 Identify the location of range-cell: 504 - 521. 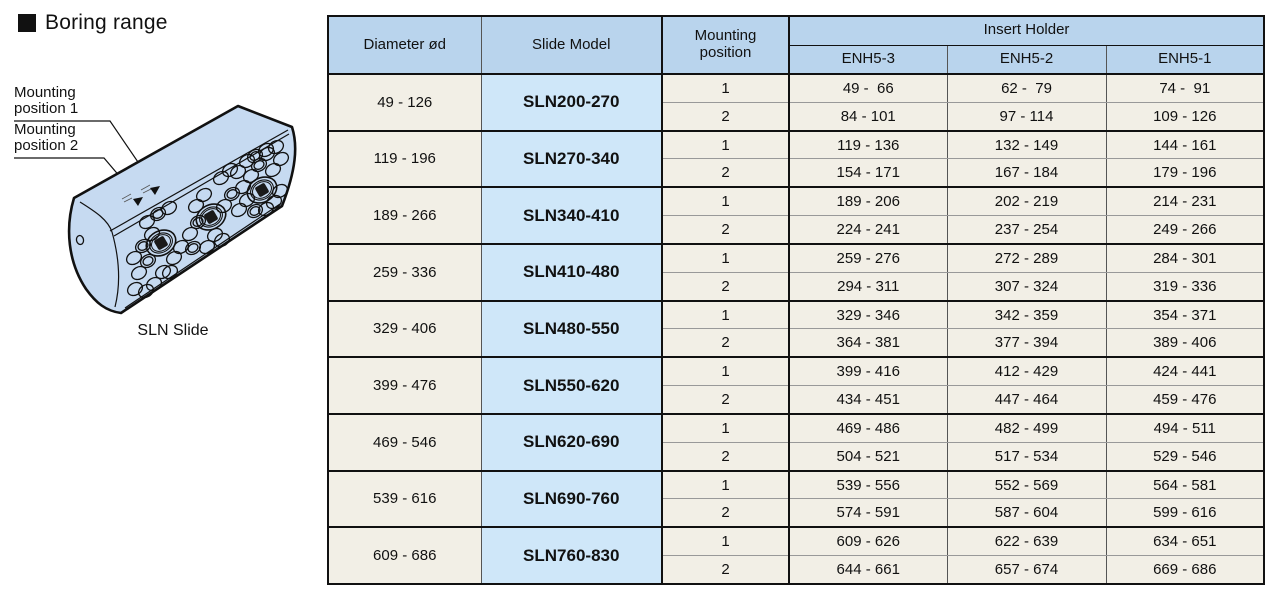
(868, 456).